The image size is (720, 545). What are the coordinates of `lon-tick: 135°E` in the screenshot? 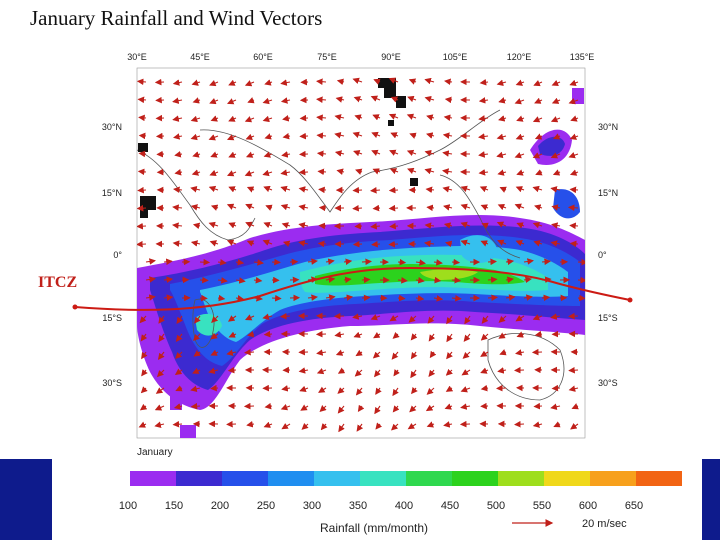 It's located at (582, 57).